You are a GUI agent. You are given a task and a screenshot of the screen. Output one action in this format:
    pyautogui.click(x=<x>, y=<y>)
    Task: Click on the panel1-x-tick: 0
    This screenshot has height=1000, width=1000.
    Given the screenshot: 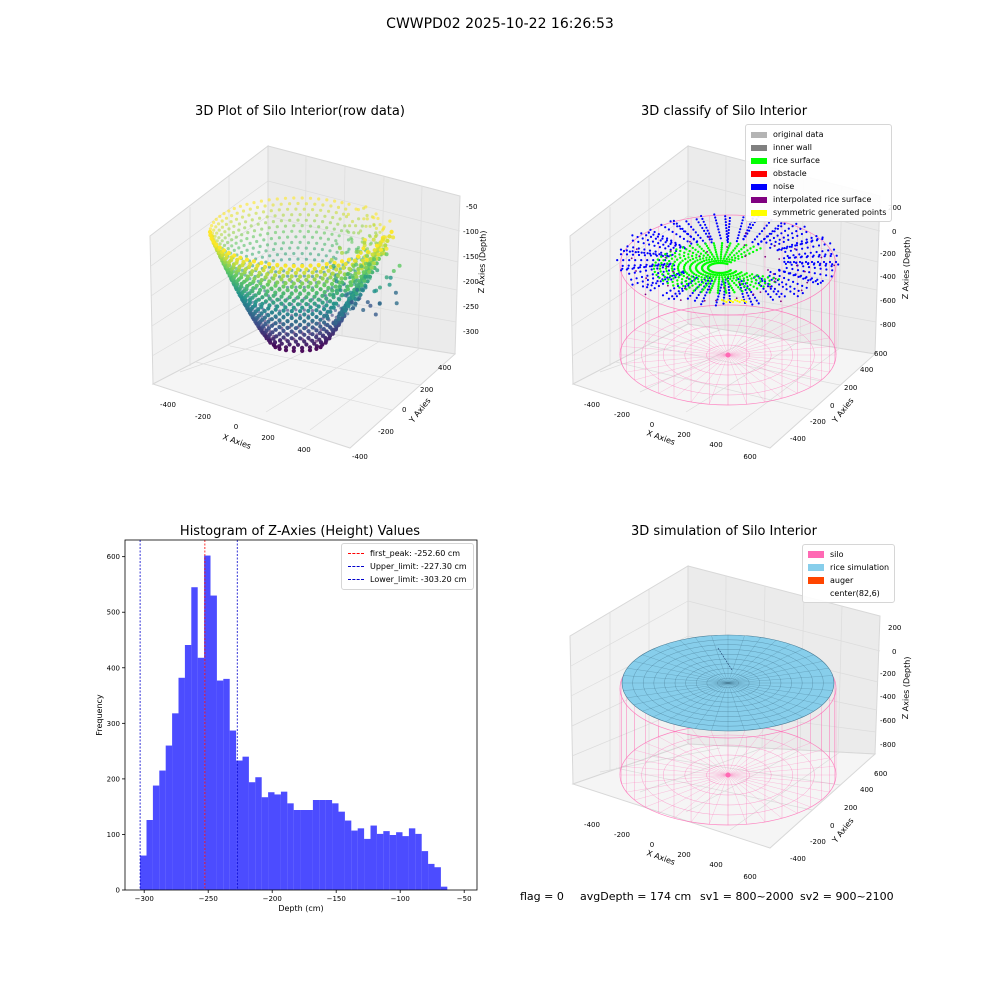 What is the action you would take?
    pyautogui.click(x=236, y=427)
    